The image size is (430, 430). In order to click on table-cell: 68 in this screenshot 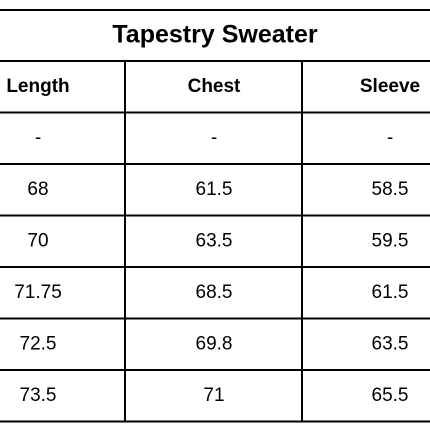, I will do `click(37, 189)`.